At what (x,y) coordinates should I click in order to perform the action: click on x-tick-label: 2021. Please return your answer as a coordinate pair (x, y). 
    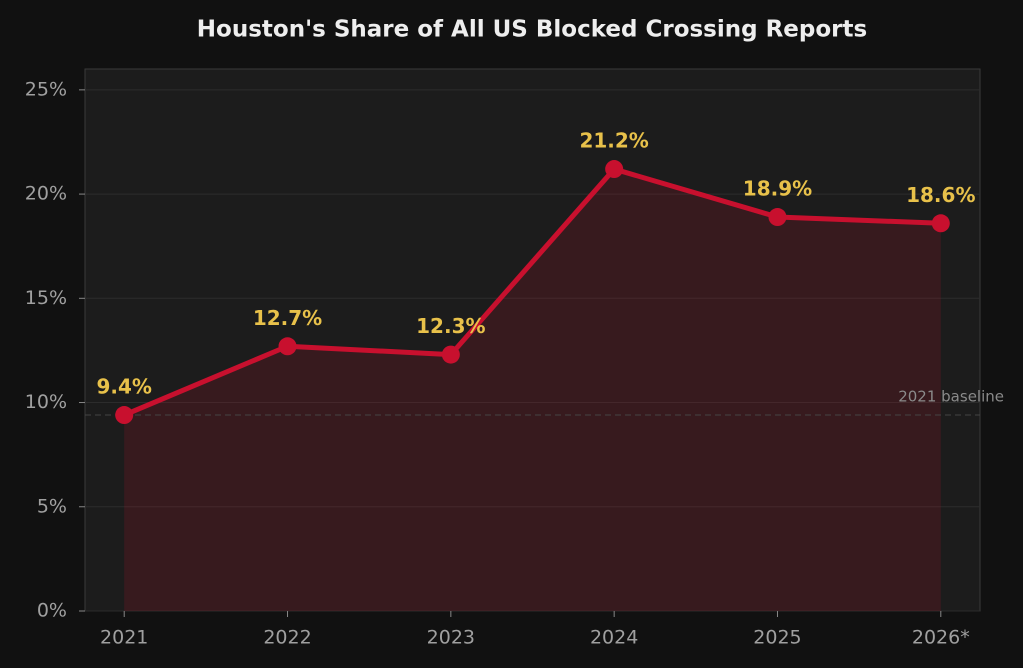
    Looking at the image, I should click on (124, 638).